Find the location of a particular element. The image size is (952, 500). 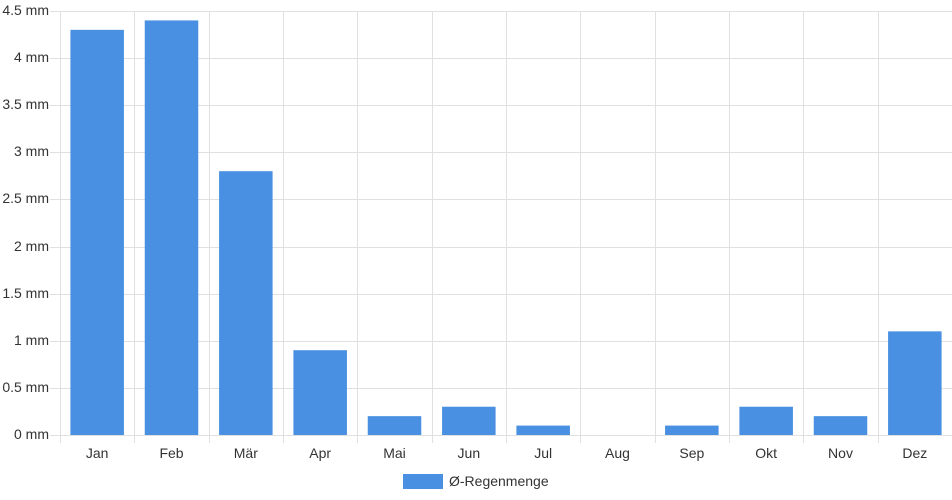

x-tick-label: Apr is located at coordinates (320, 453).